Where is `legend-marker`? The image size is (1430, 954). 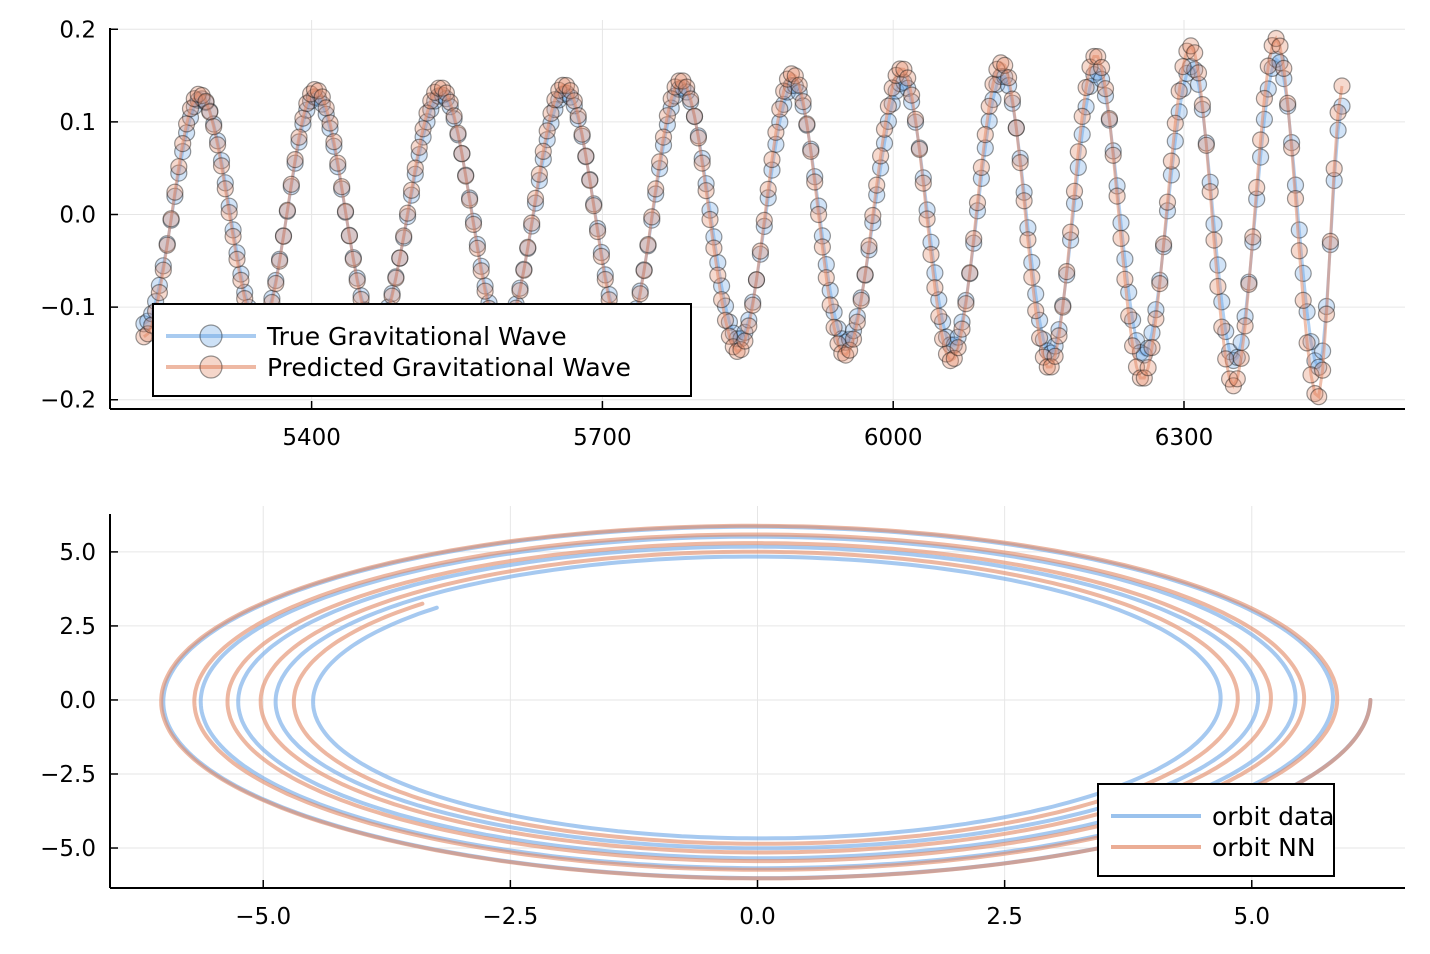 legend-marker is located at coordinates (211, 367).